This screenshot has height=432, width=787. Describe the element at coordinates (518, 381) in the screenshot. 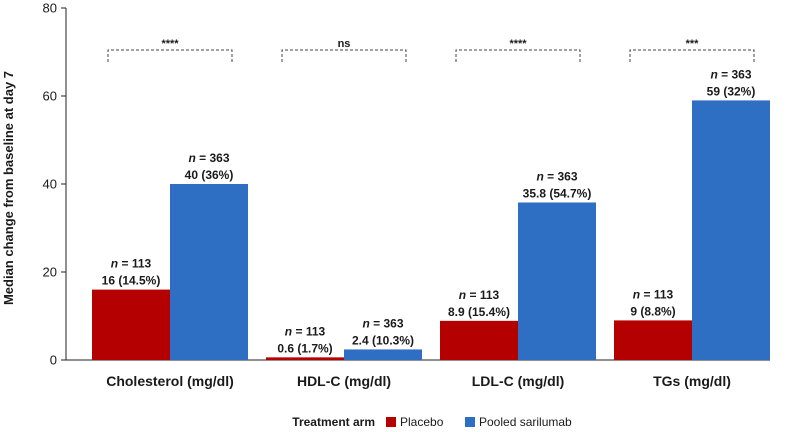

I see `x-category-label: LDL-C (mg/dl)` at that location.